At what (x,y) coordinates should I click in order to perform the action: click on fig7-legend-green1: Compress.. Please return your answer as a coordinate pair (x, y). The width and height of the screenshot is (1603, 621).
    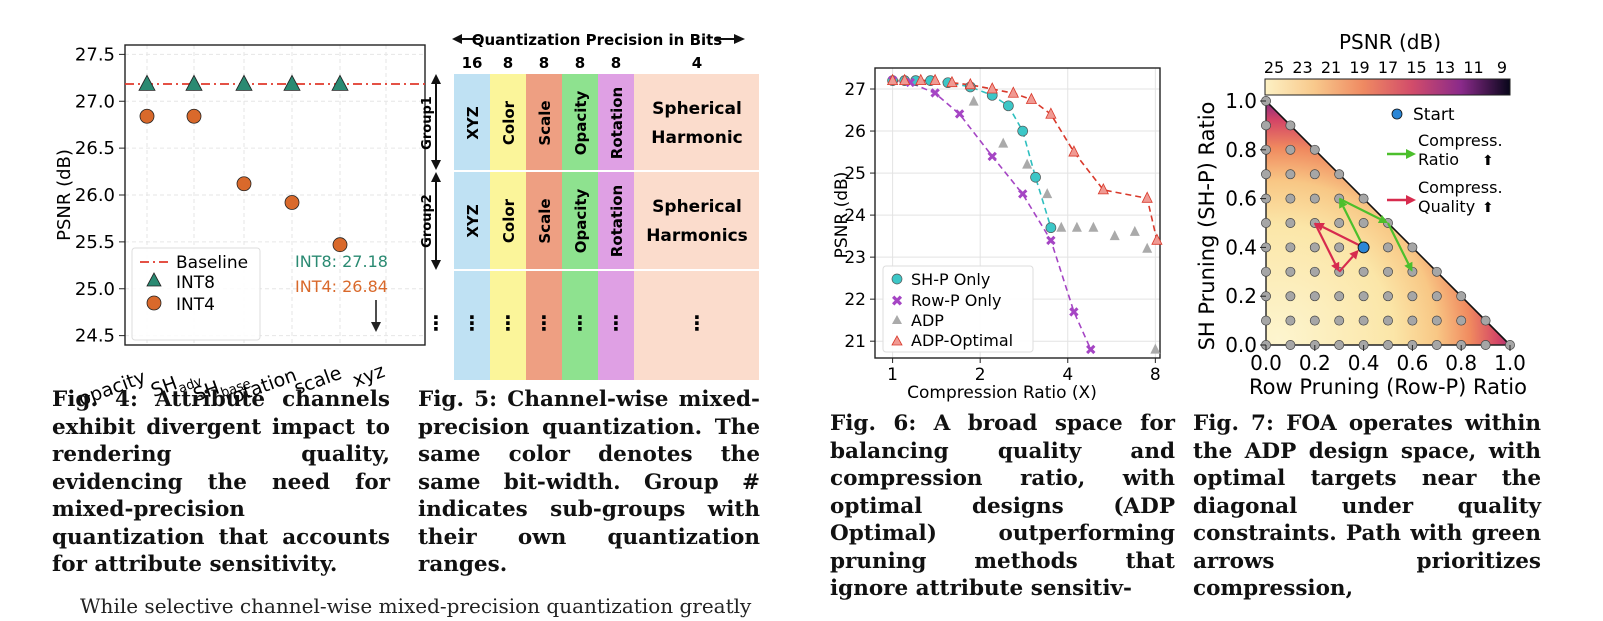
    Looking at the image, I should click on (1460, 140).